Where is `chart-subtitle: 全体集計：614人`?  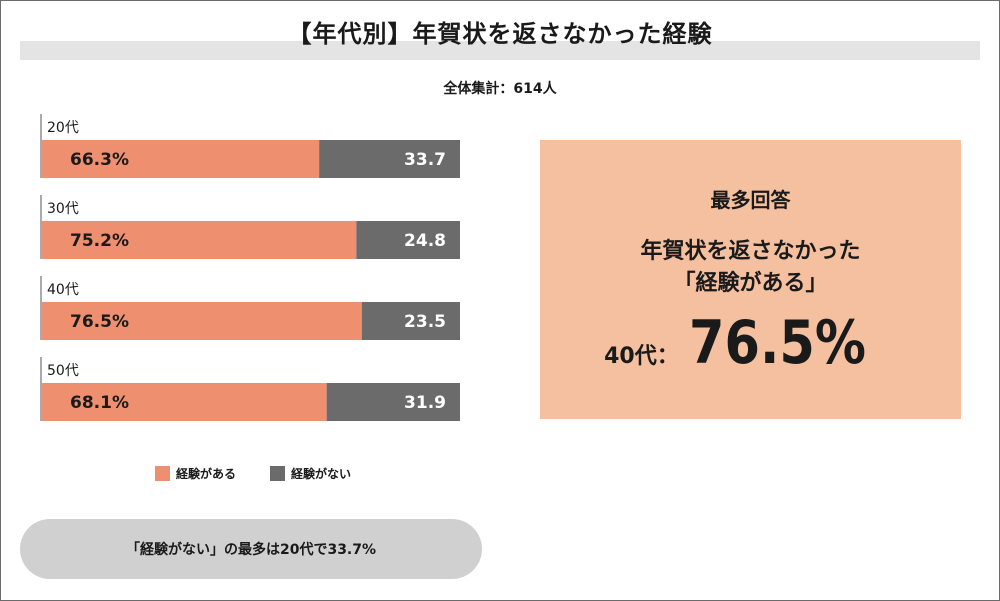
chart-subtitle: 全体集計：614人 is located at coordinates (500, 89).